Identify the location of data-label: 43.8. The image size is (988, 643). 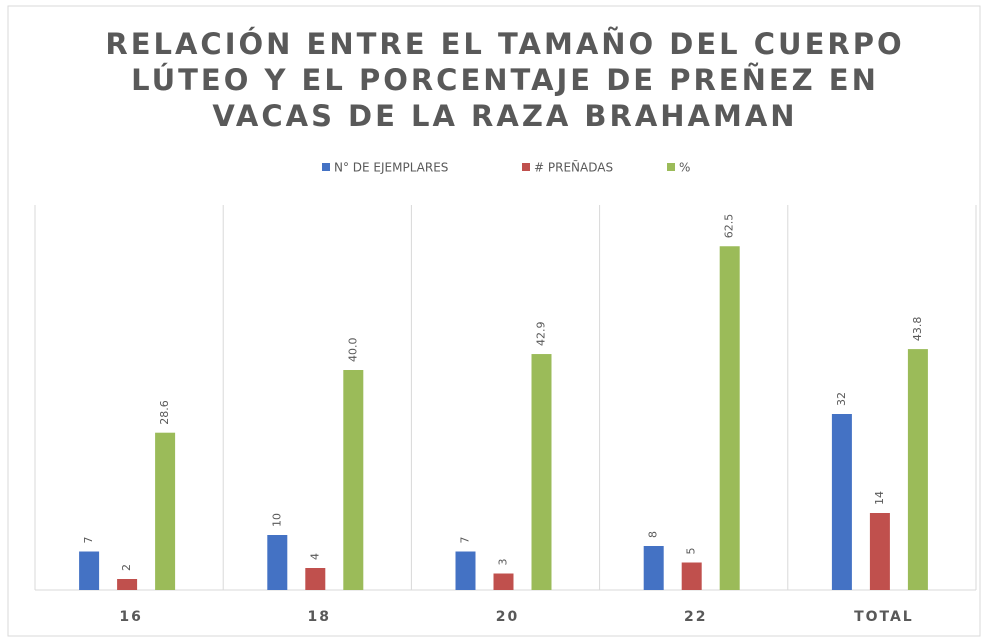
(917, 329).